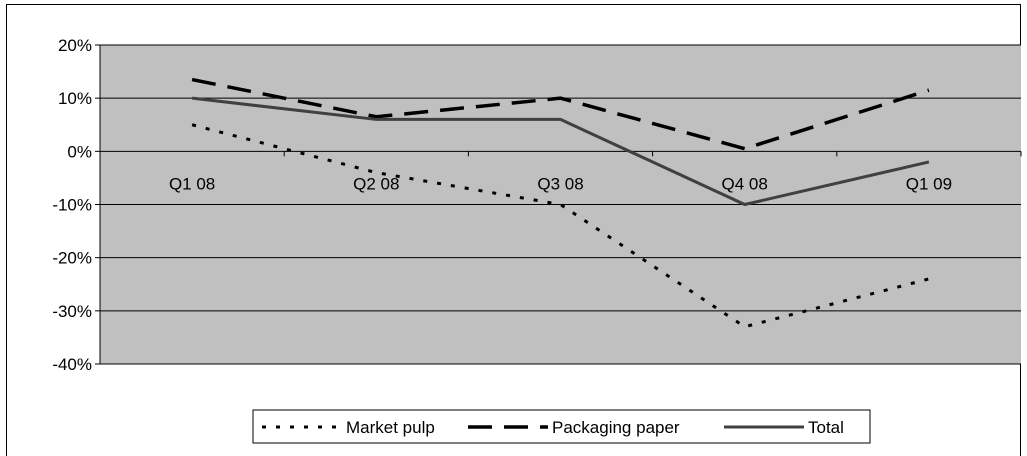  Describe the element at coordinates (745, 183) in the screenshot. I see `x-tick-label: Q4 08` at that location.